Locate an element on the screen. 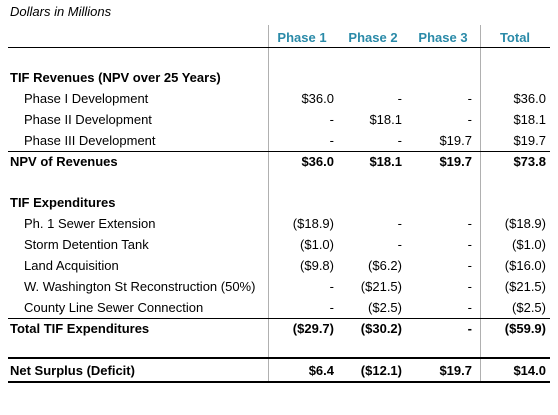 This screenshot has height=415, width=558. cell-phase-1: $6.4 is located at coordinates (321, 370).